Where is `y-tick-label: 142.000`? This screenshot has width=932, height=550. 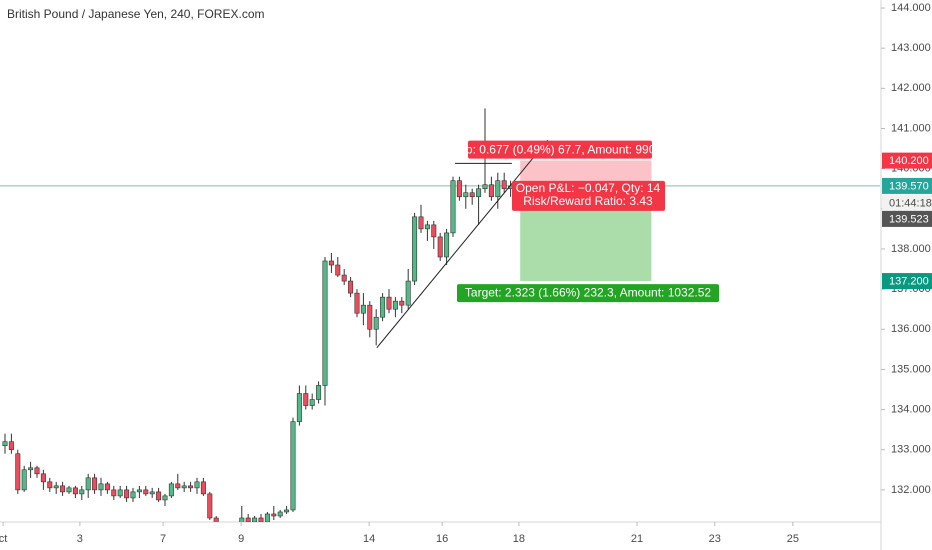 y-tick-label: 142.000 is located at coordinates (911, 88).